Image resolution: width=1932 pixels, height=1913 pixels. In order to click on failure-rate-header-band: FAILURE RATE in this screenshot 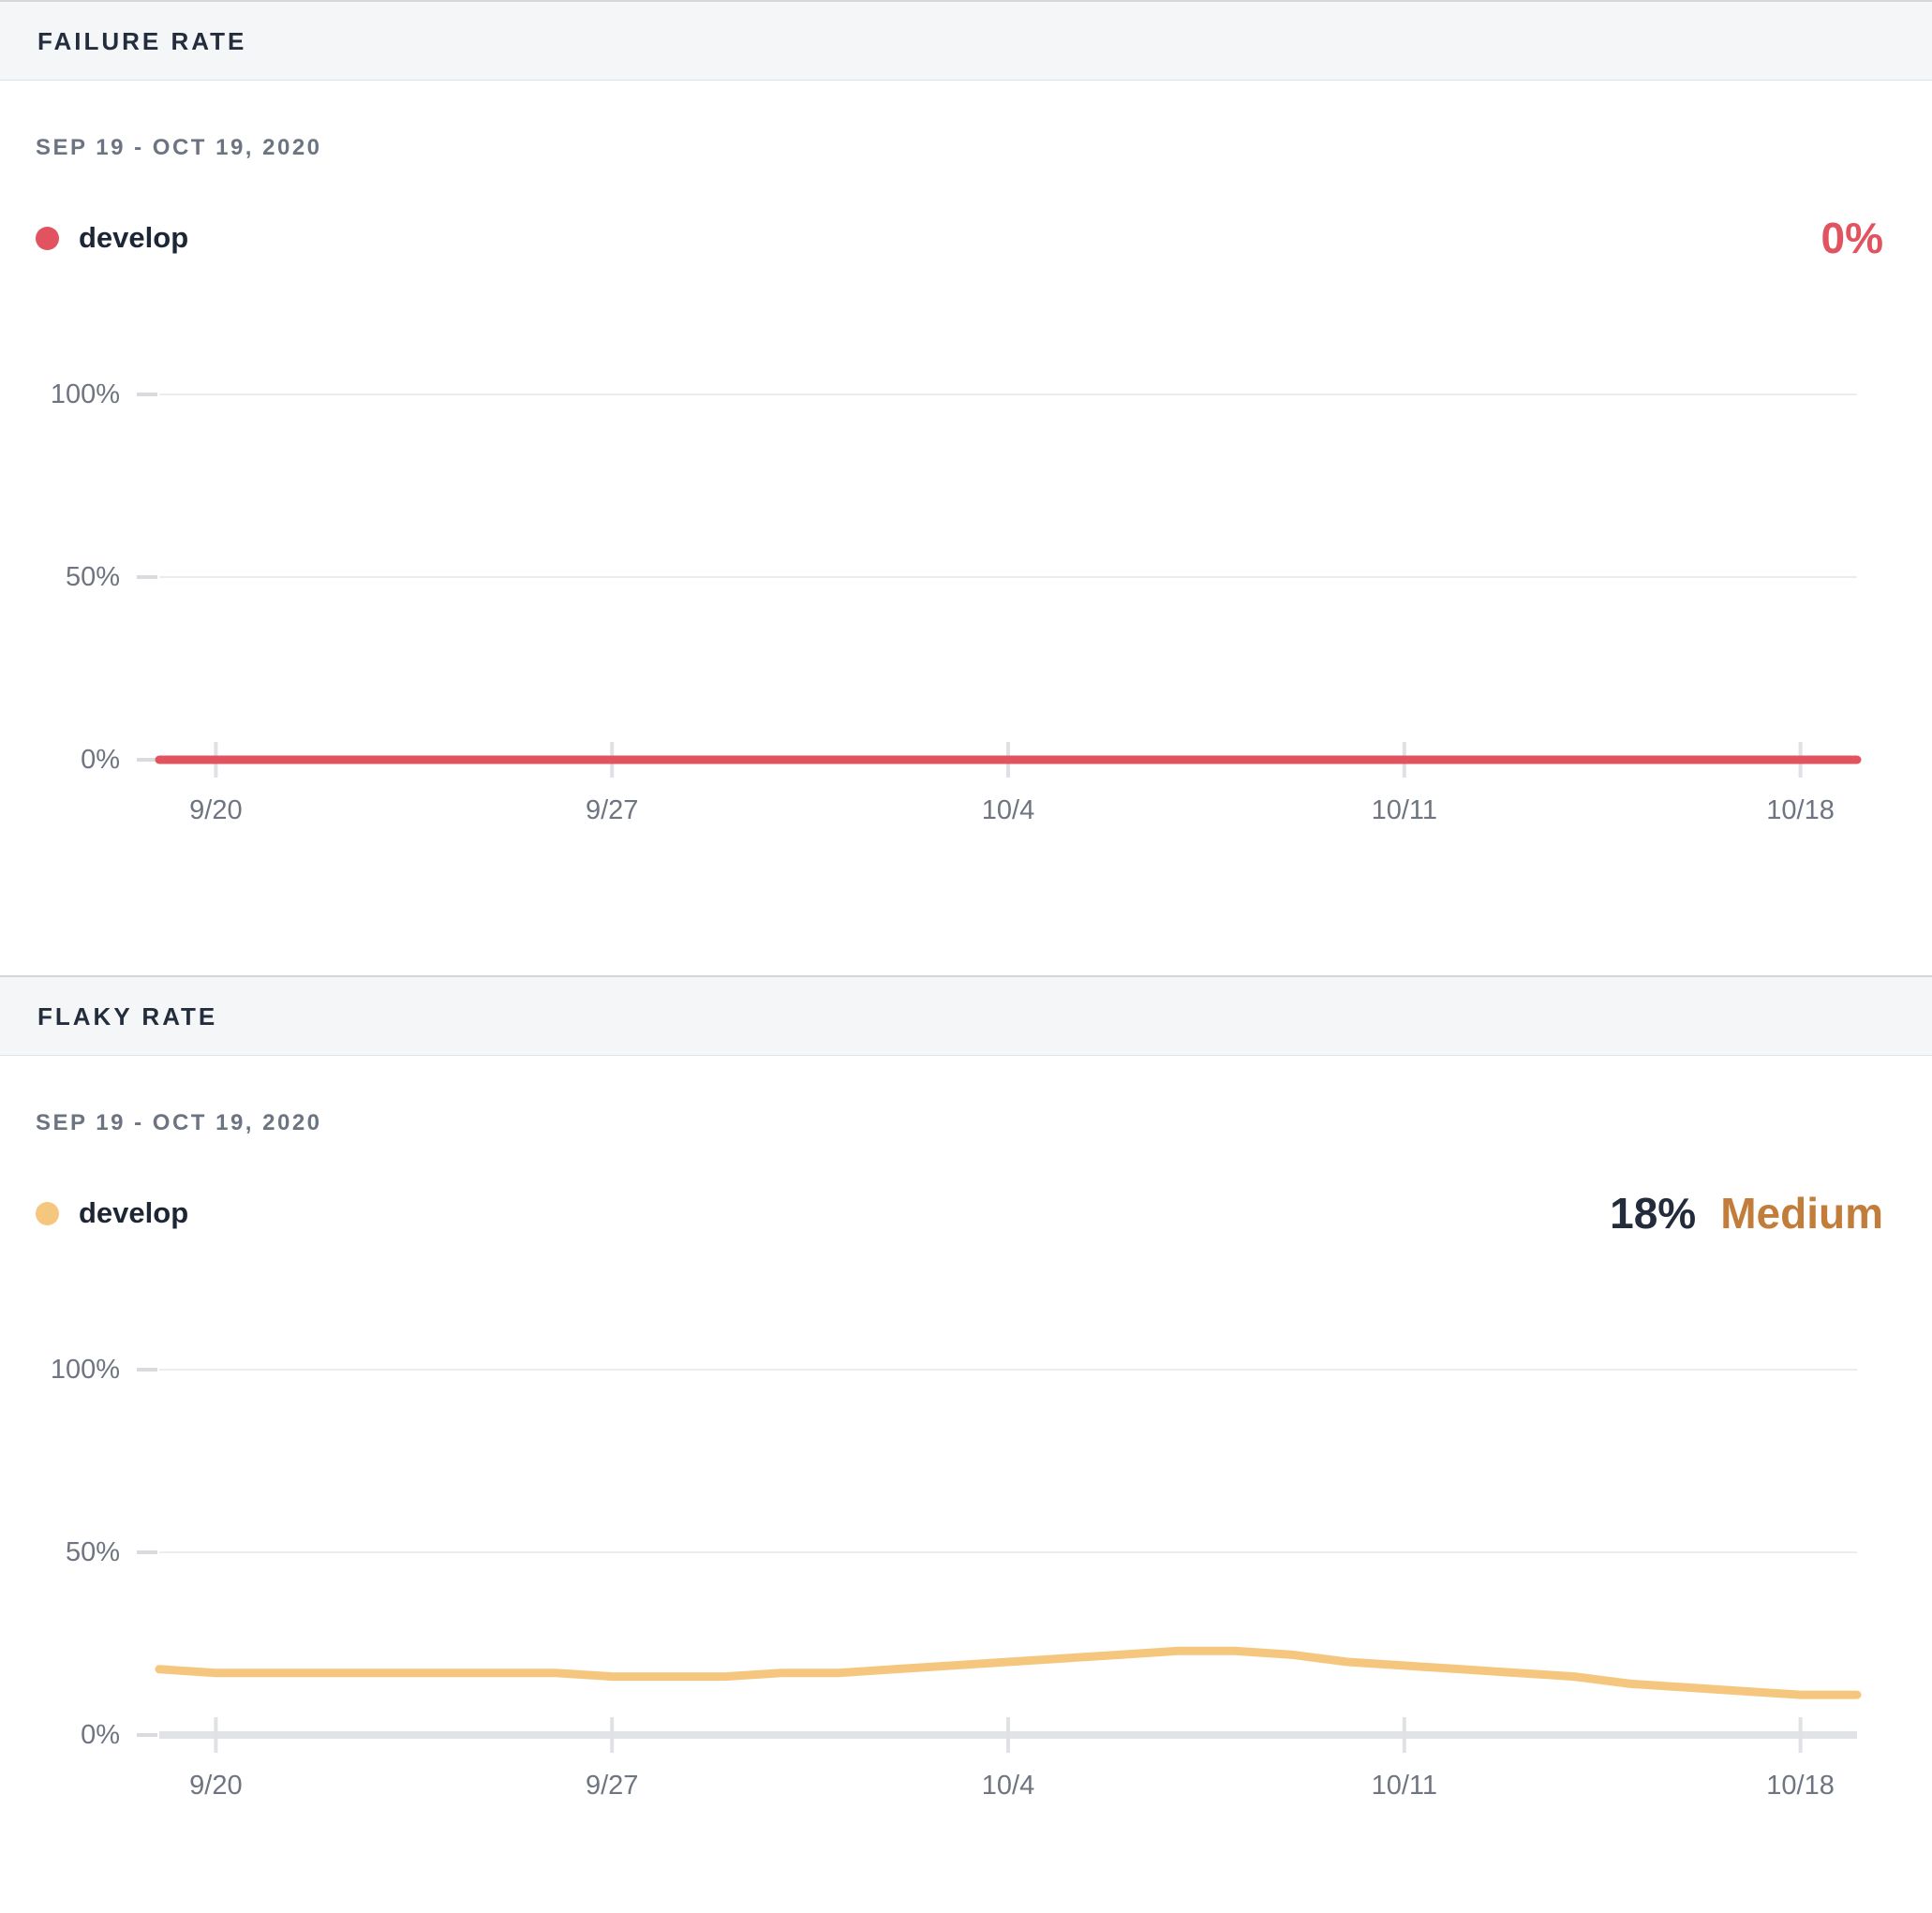, I will do `click(966, 40)`.